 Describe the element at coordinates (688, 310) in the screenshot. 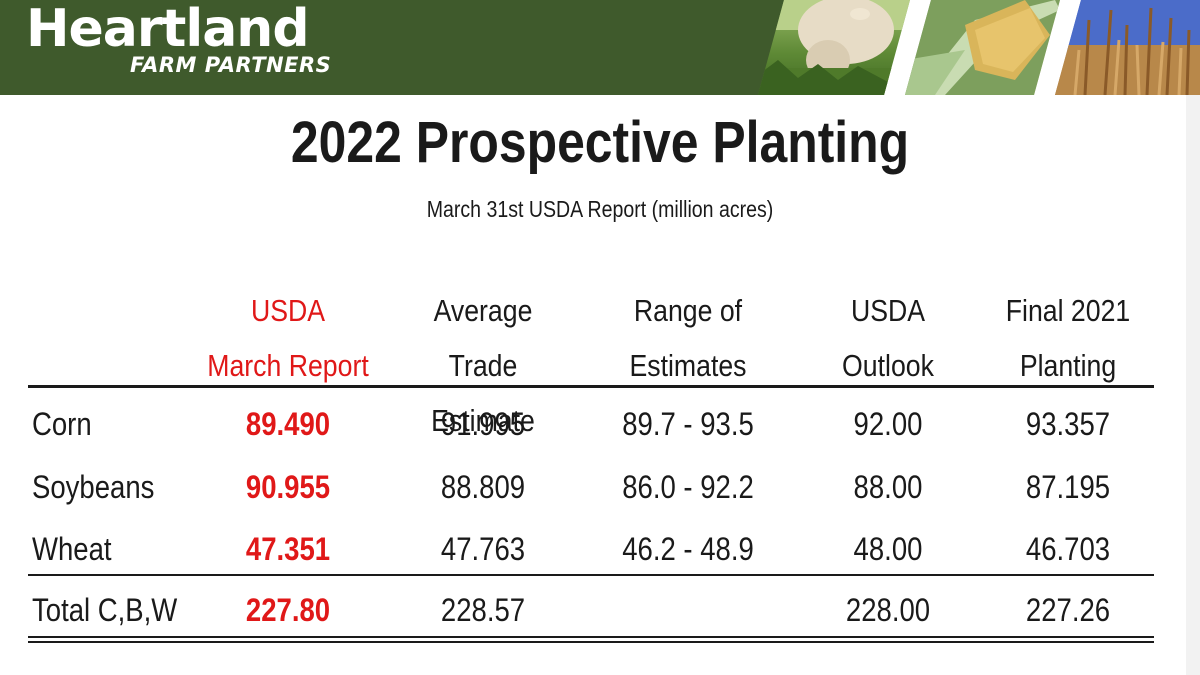

I see `header-line: Range of` at that location.